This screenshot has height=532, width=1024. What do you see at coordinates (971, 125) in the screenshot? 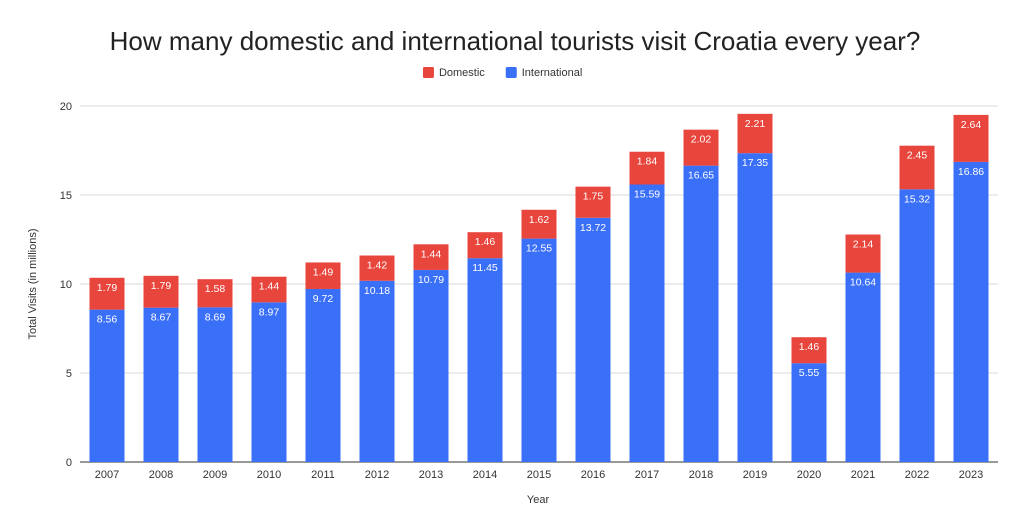
I see `data-label-domestic-2023: 2.64` at bounding box center [971, 125].